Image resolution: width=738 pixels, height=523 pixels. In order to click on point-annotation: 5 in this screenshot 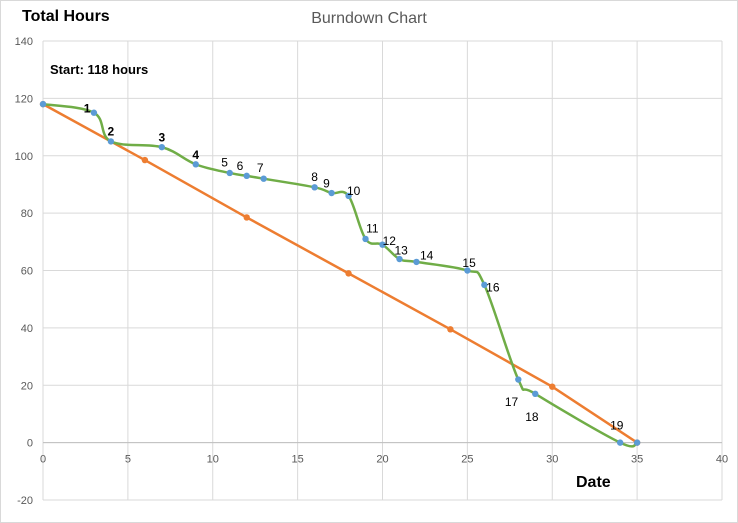, I will do `click(224, 163)`.